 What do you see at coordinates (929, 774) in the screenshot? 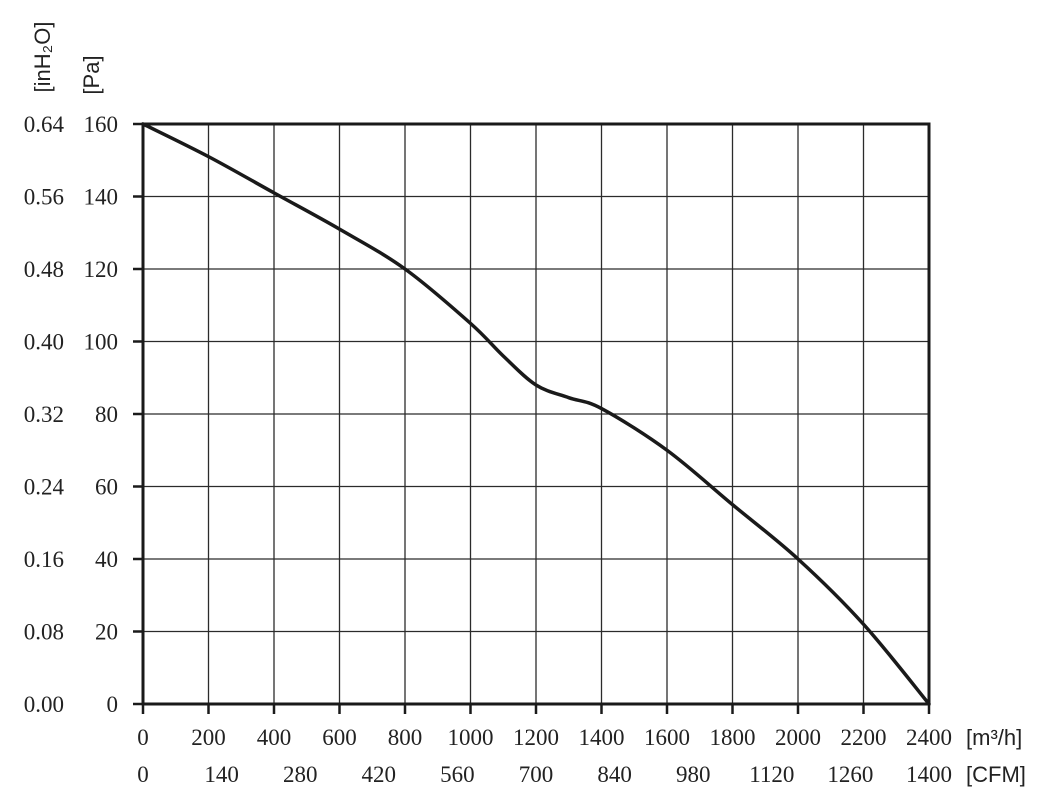
I see `x-tick-label-cfm: 1400` at bounding box center [929, 774].